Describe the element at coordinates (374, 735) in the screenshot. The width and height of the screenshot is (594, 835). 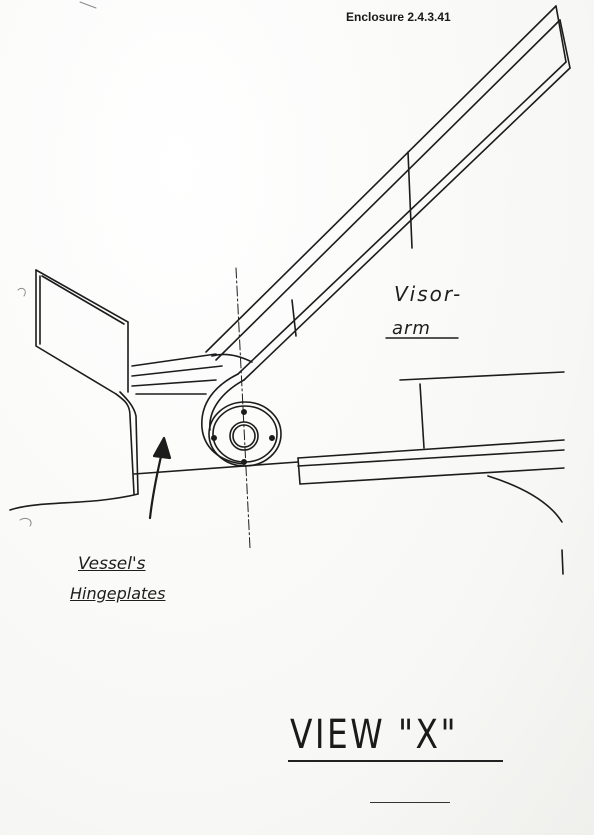
I see `view-title: VIEW "X"` at that location.